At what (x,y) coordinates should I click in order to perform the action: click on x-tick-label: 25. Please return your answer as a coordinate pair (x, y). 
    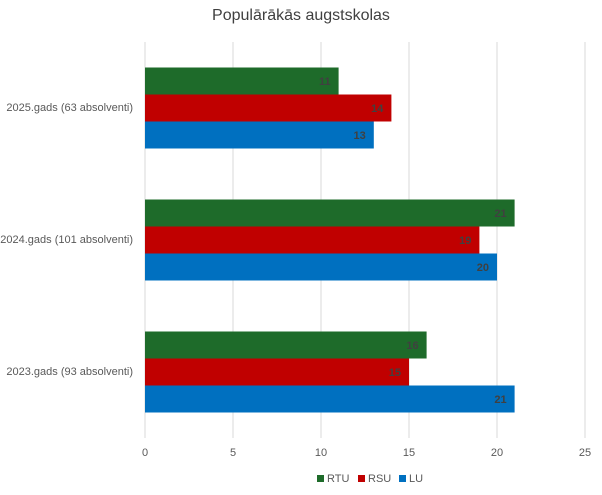
    Looking at the image, I should click on (585, 453).